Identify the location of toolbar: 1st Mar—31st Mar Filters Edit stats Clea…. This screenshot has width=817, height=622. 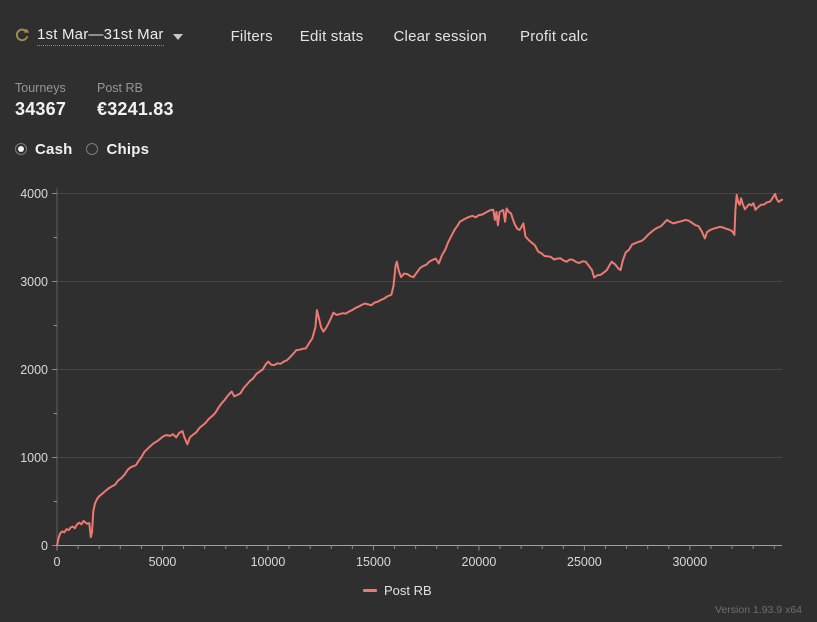
(300, 36).